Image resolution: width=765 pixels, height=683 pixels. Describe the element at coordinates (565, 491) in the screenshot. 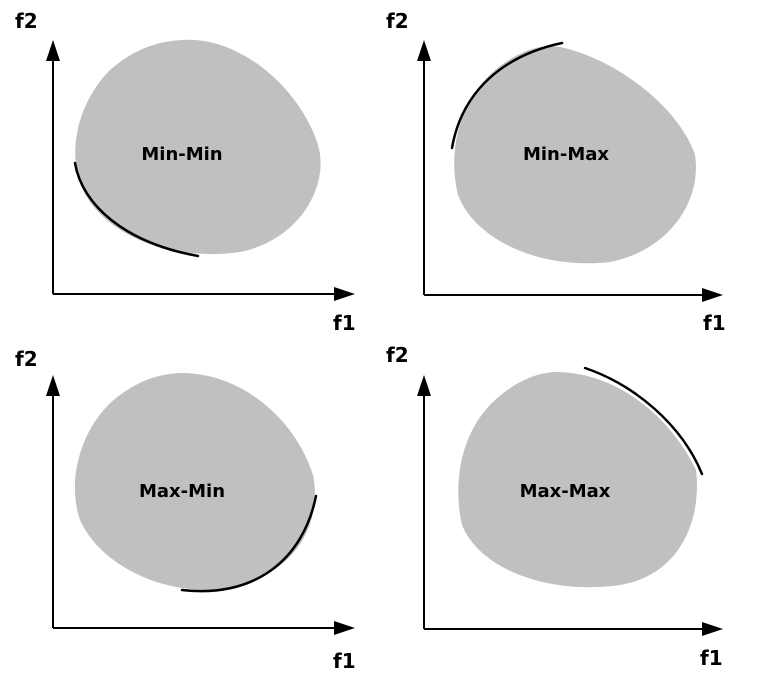

I see `region-label: Max-Max` at that location.